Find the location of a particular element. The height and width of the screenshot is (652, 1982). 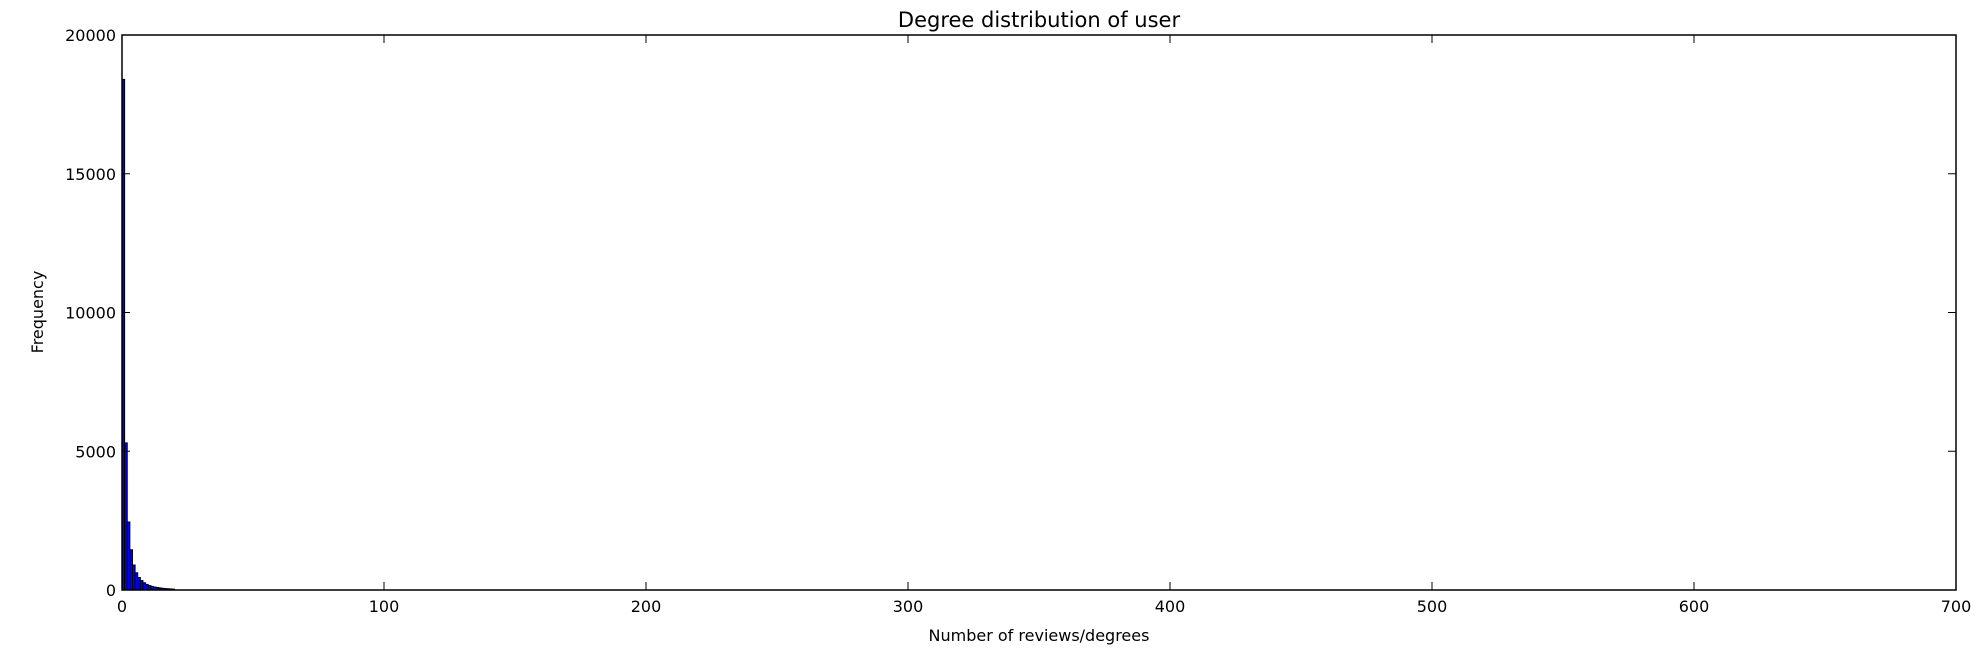

x-tick-label: 700 is located at coordinates (1956, 606).